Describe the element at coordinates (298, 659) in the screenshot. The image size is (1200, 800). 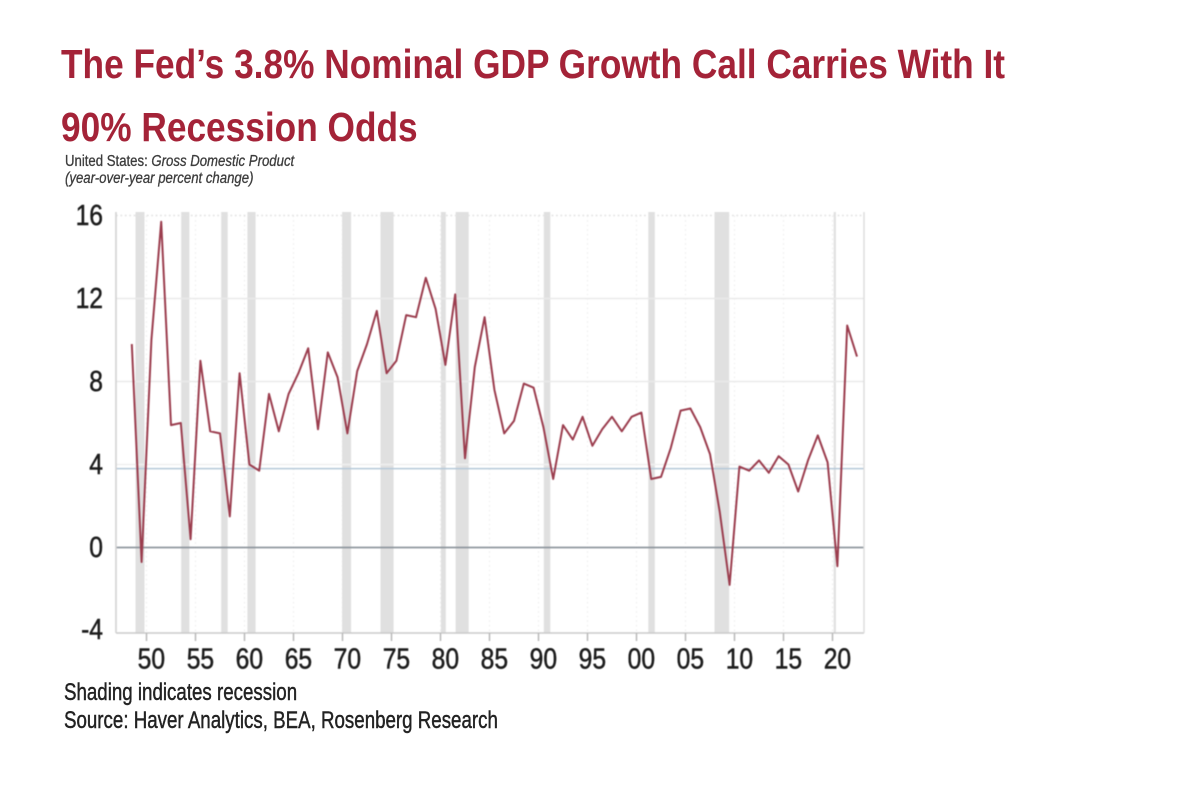
I see `svg-text: 65` at that location.